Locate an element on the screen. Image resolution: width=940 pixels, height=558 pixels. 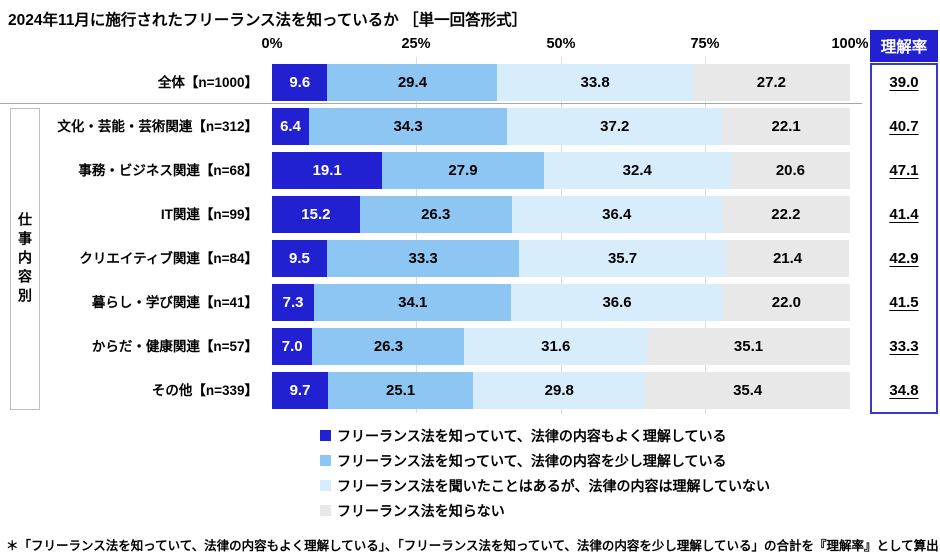
stacked-bar: 7.3 34.1 36.6 22.0 is located at coordinates (561, 302).